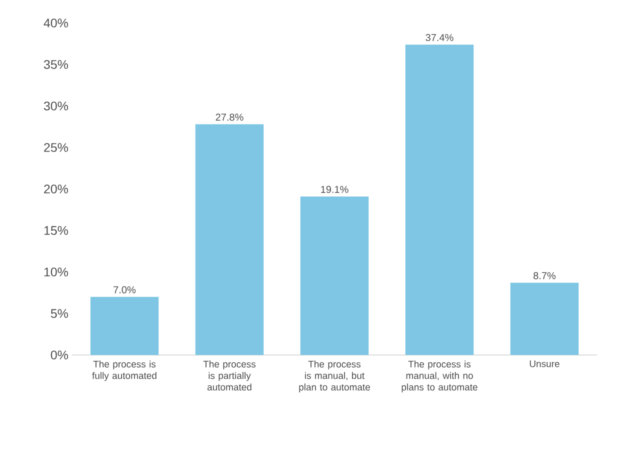  What do you see at coordinates (56, 147) in the screenshot?
I see `y-tick-label: 25%` at bounding box center [56, 147].